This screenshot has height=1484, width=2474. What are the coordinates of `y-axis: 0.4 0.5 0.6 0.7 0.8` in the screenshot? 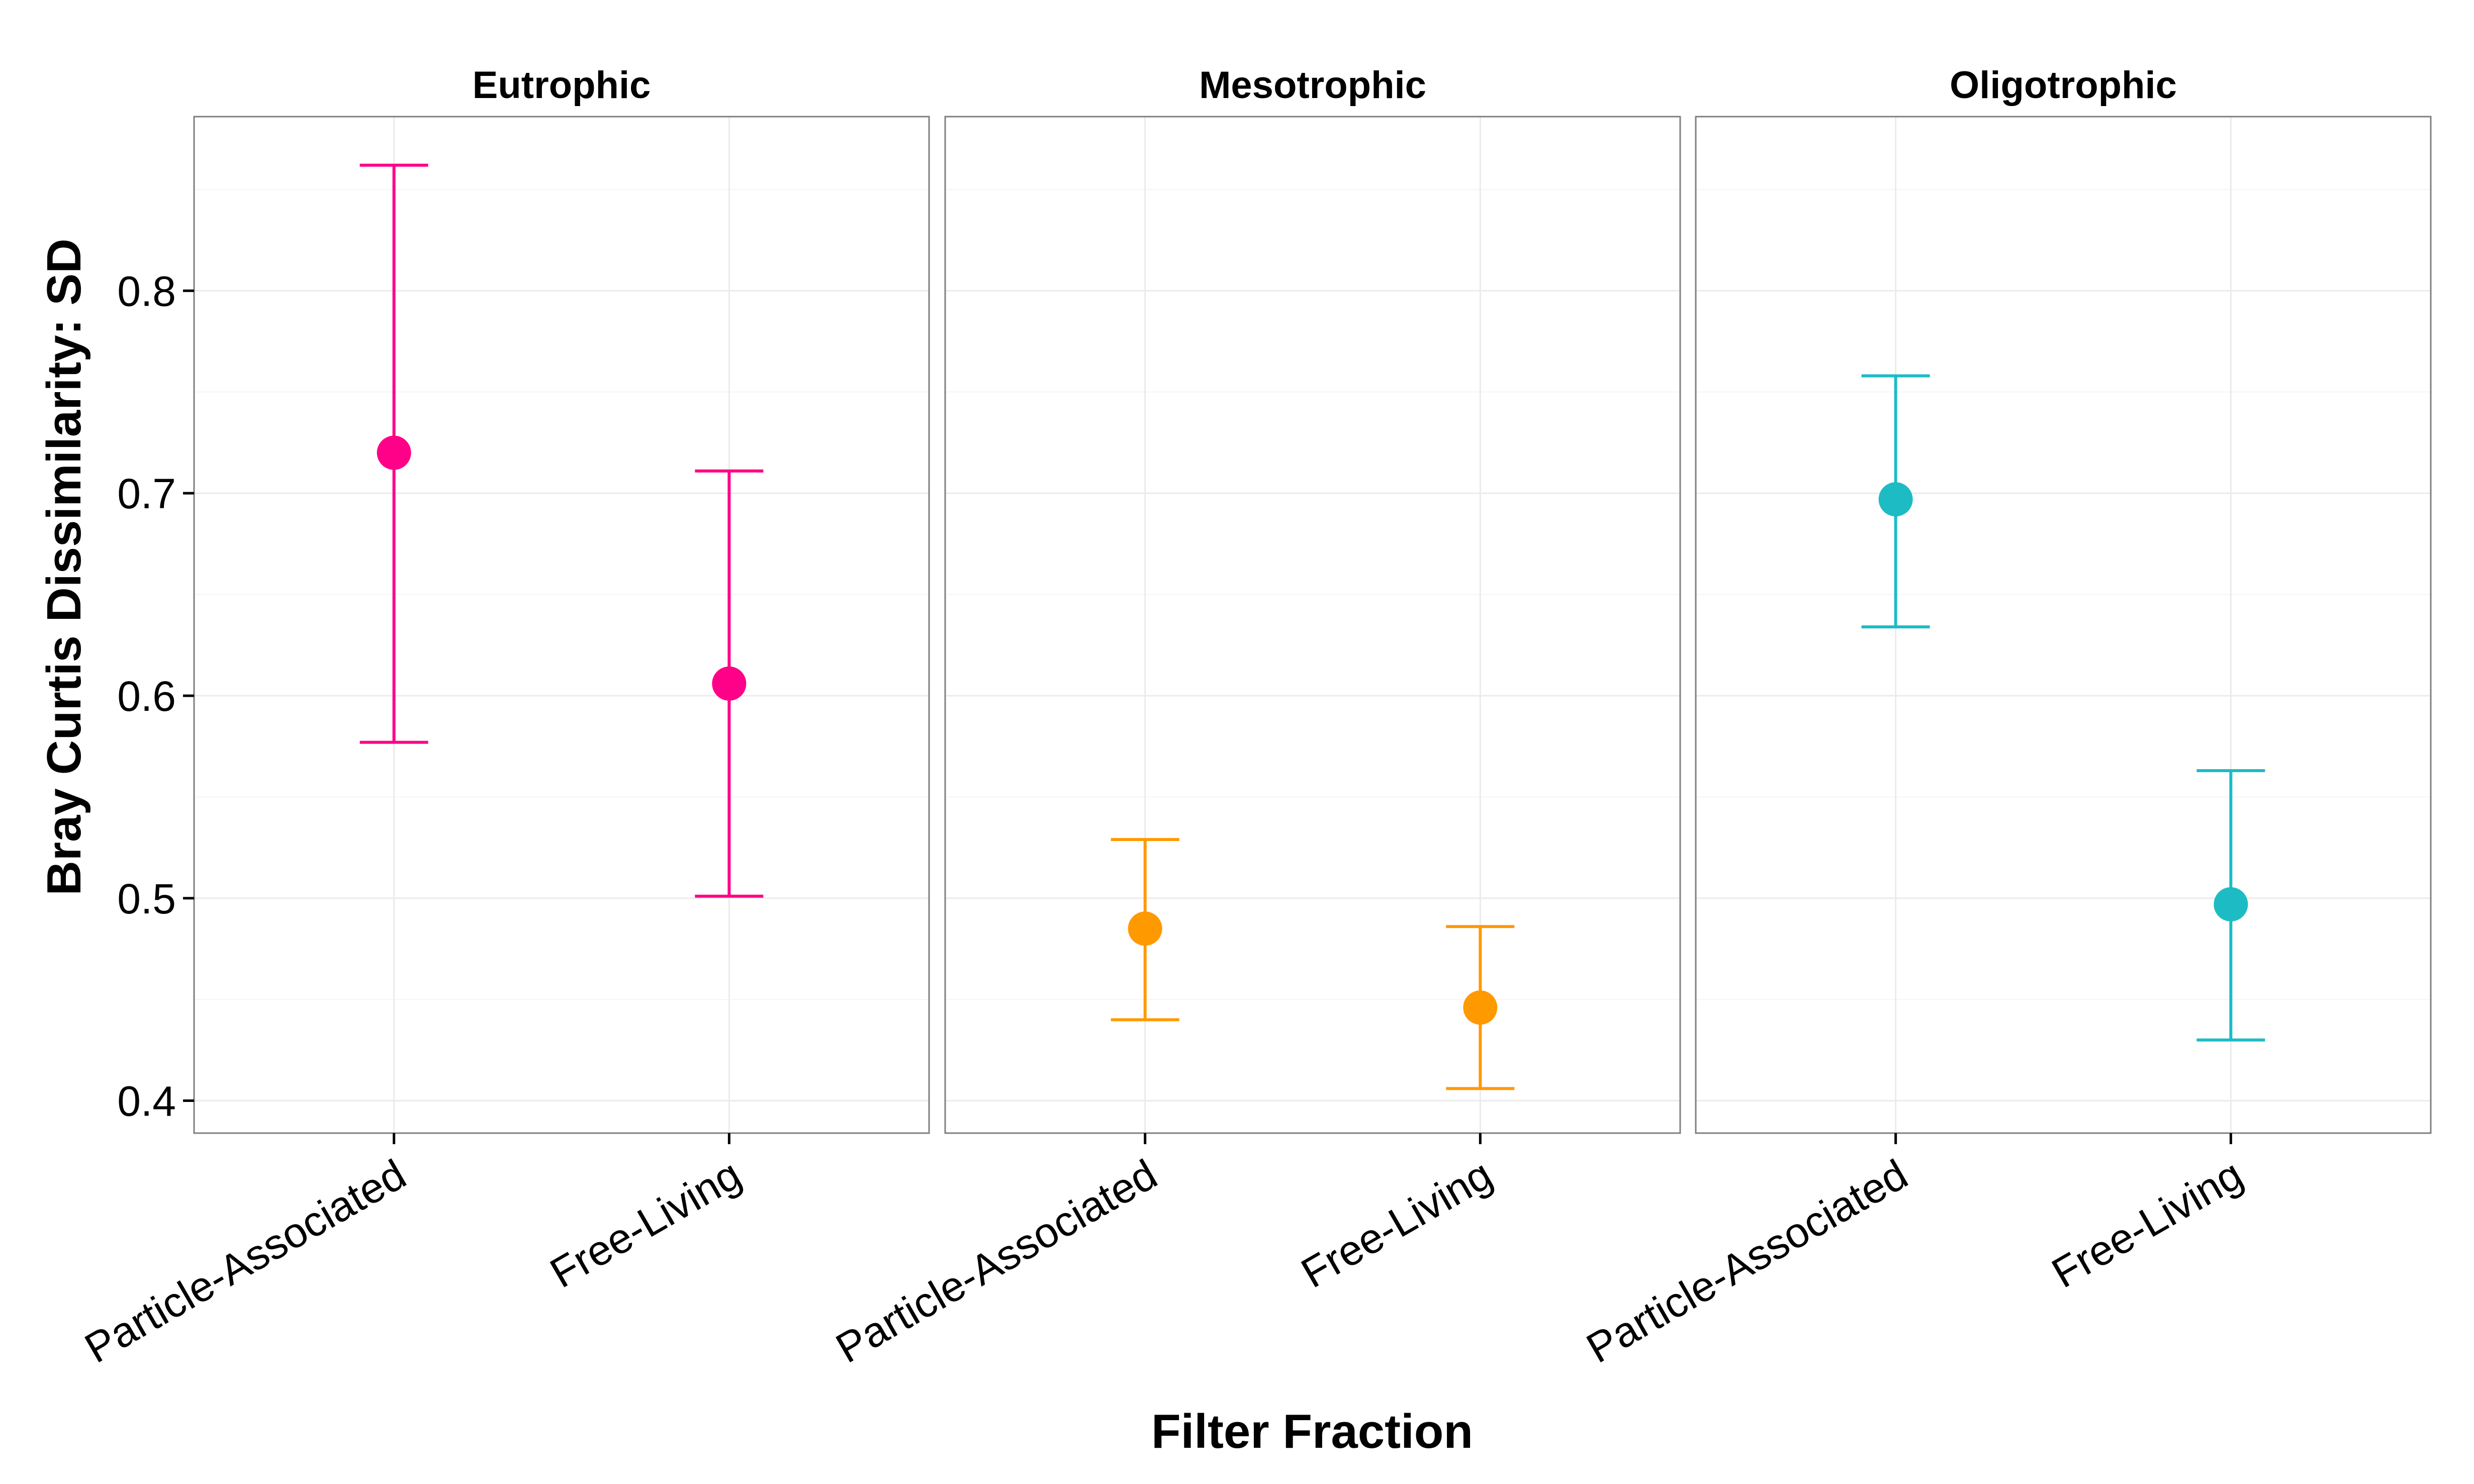 It's located at (156, 696).